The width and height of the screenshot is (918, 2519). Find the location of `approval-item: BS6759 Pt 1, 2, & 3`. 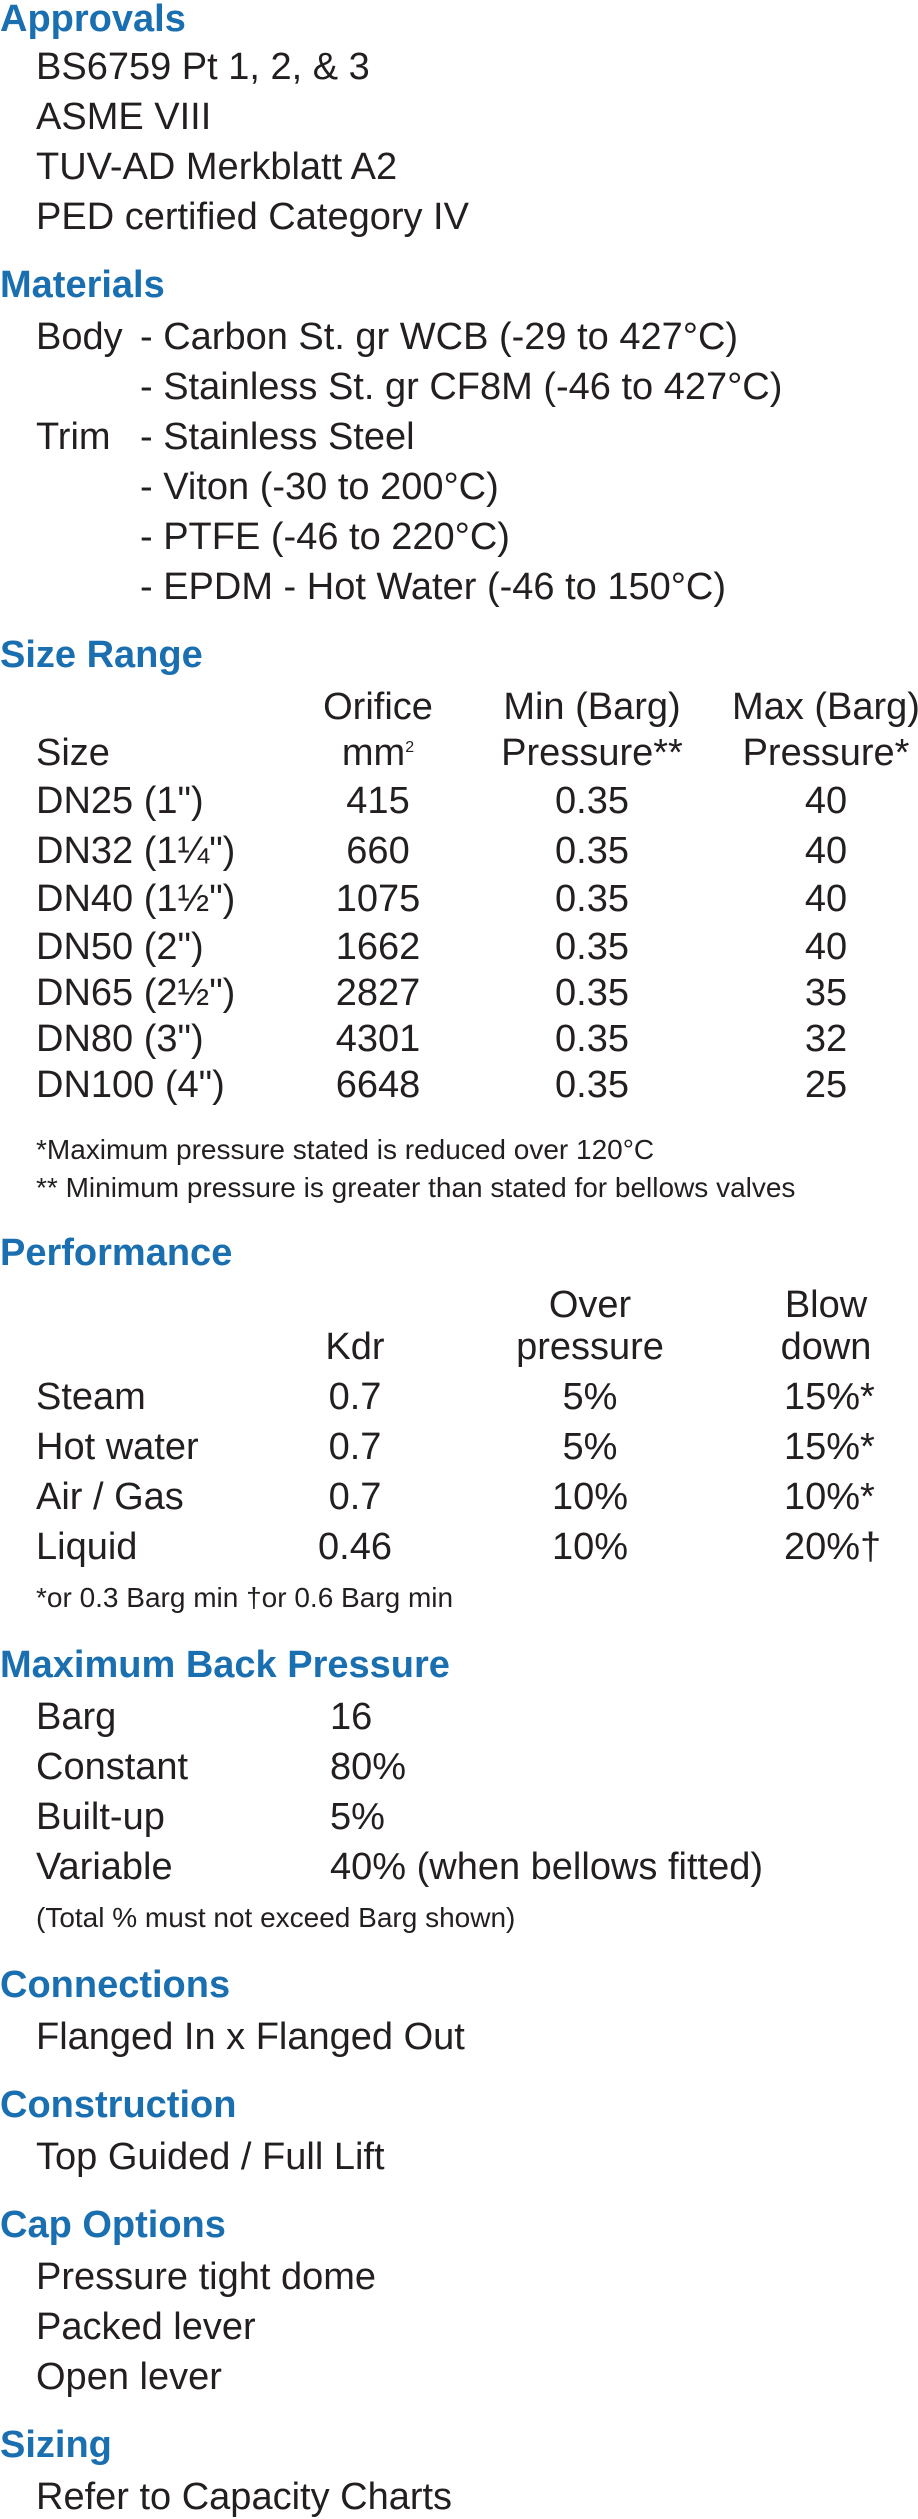

approval-item: BS6759 Pt 1, 2, & 3 is located at coordinates (203, 67).